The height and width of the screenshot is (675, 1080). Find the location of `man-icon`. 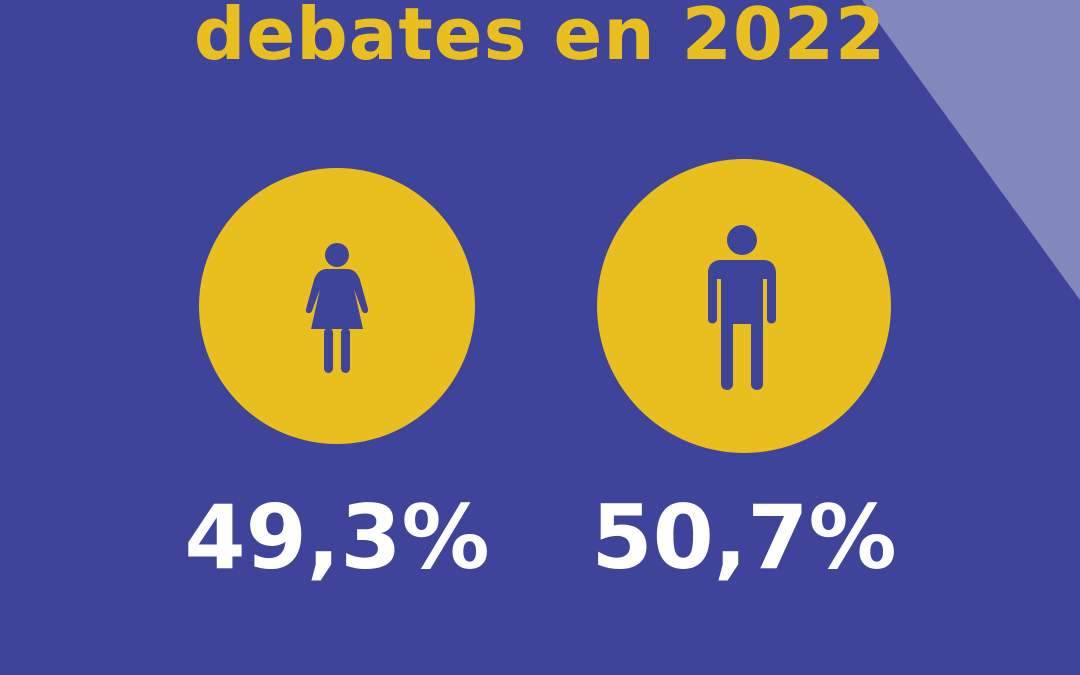

man-icon is located at coordinates (742, 307).